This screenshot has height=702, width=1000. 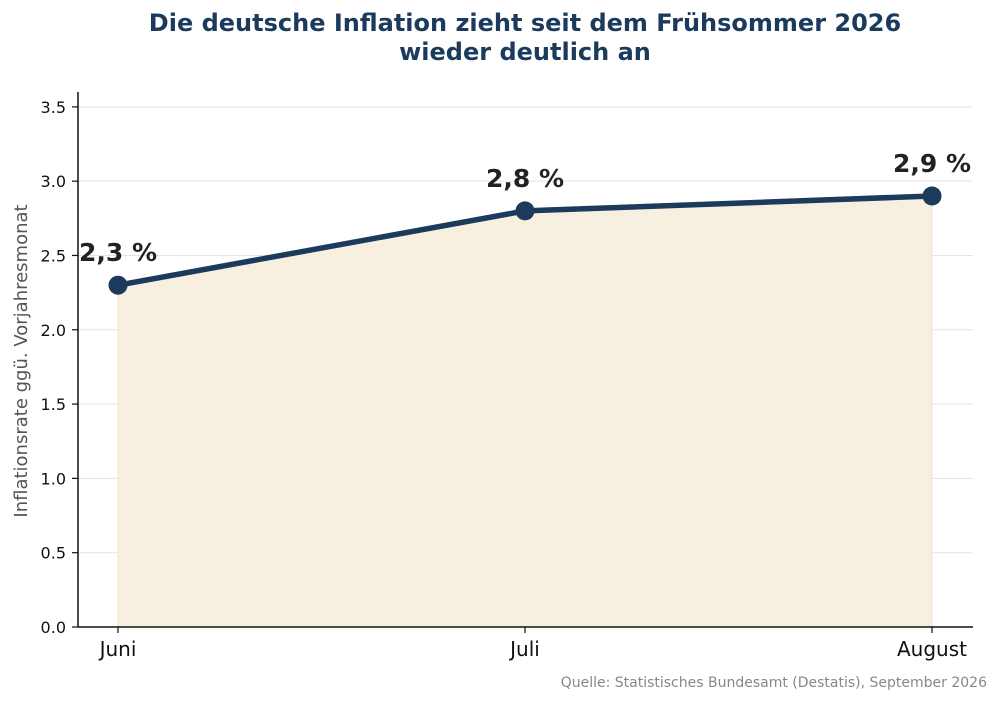 I want to click on y-tick-label: 3.5, so click(x=53, y=107).